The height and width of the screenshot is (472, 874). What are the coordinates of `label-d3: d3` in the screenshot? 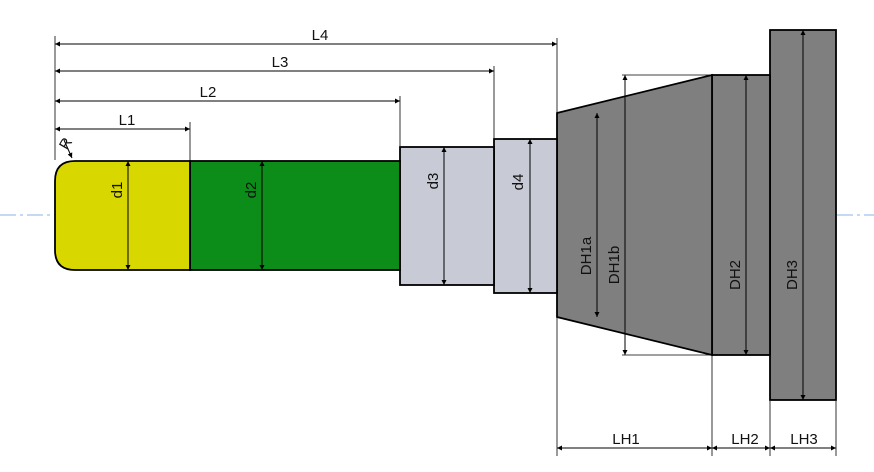 It's located at (433, 181).